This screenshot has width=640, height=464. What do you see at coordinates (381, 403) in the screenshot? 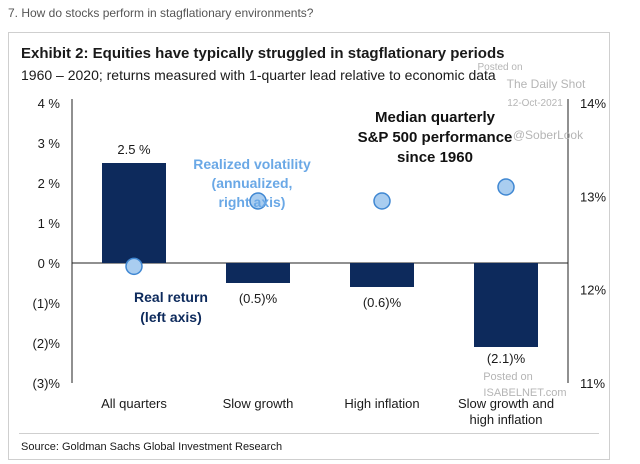
I see `category-label: High inflation` at bounding box center [381, 403].